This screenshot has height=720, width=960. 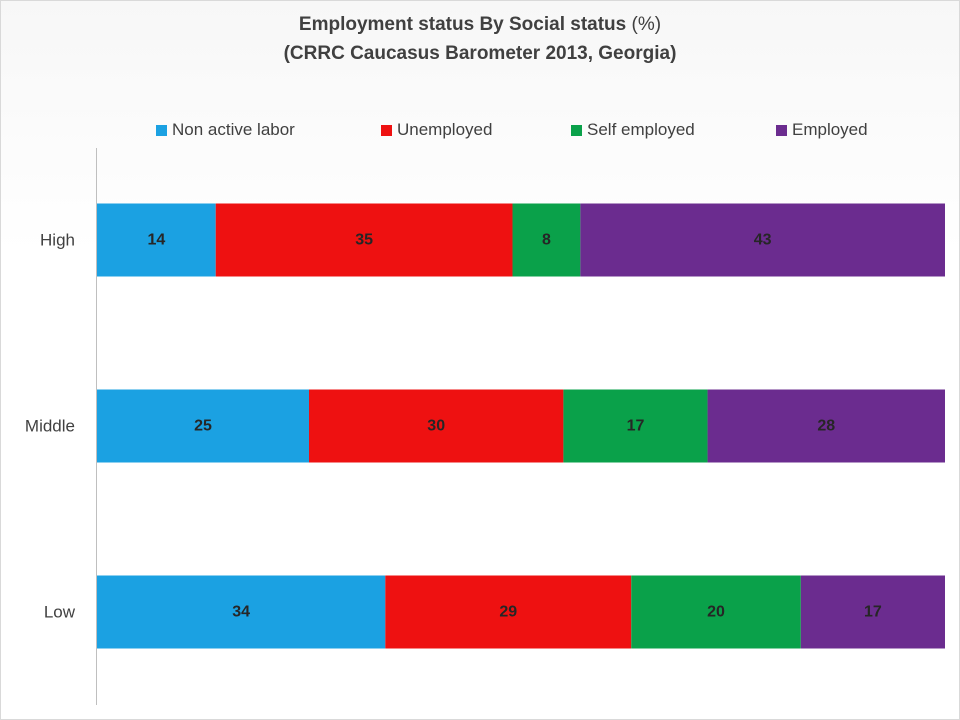 I want to click on data-label-middle-non-active-labor: 25, so click(x=203, y=426).